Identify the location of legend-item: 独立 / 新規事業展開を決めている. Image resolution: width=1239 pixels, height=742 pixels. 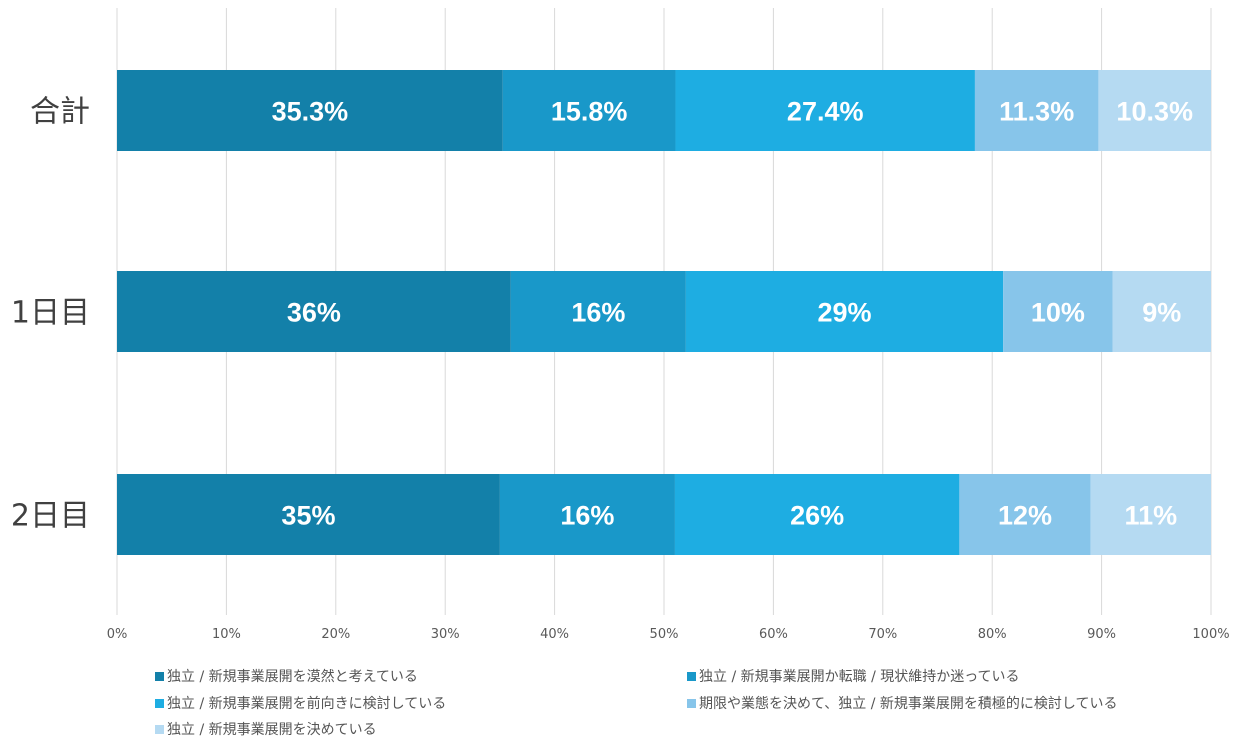
(266, 729).